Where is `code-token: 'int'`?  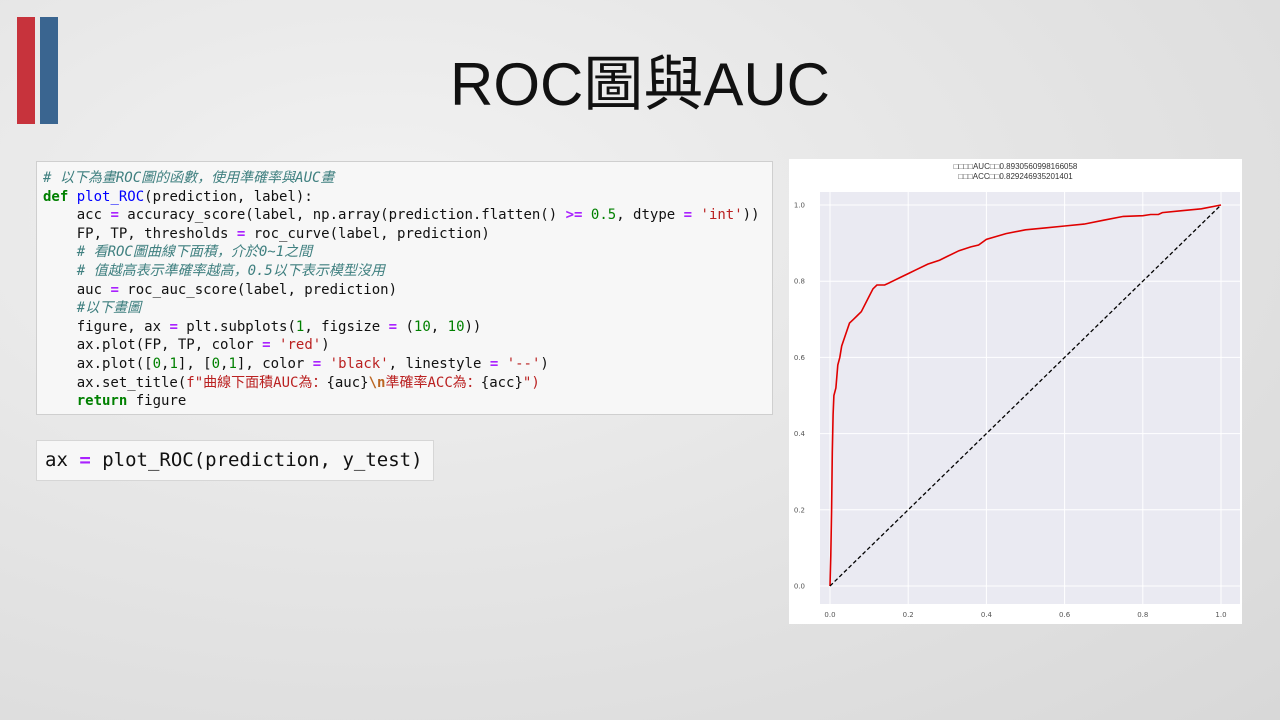 code-token: 'int' is located at coordinates (721, 215).